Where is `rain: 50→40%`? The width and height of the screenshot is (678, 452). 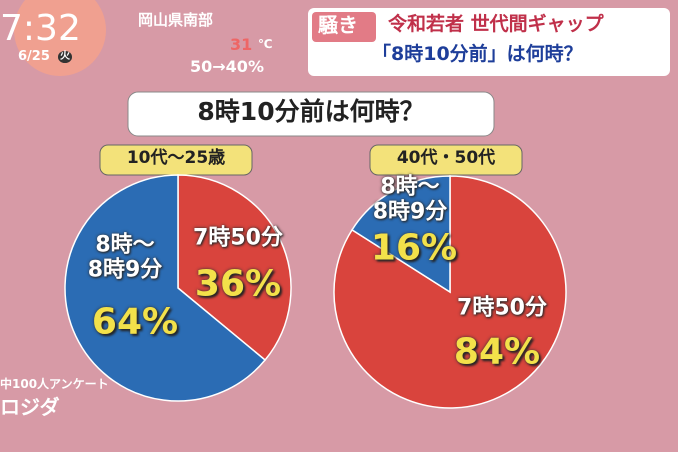 rain: 50→40% is located at coordinates (227, 66).